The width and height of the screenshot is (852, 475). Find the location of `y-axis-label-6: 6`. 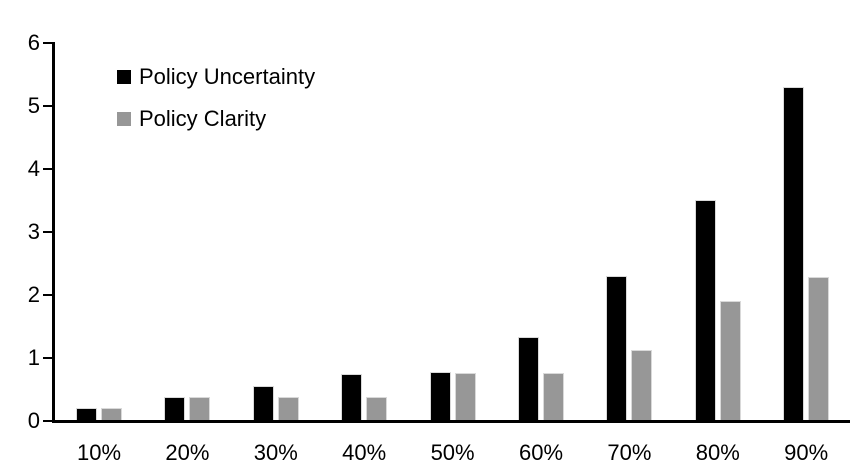

y-axis-label-6: 6 is located at coordinates (33, 42).